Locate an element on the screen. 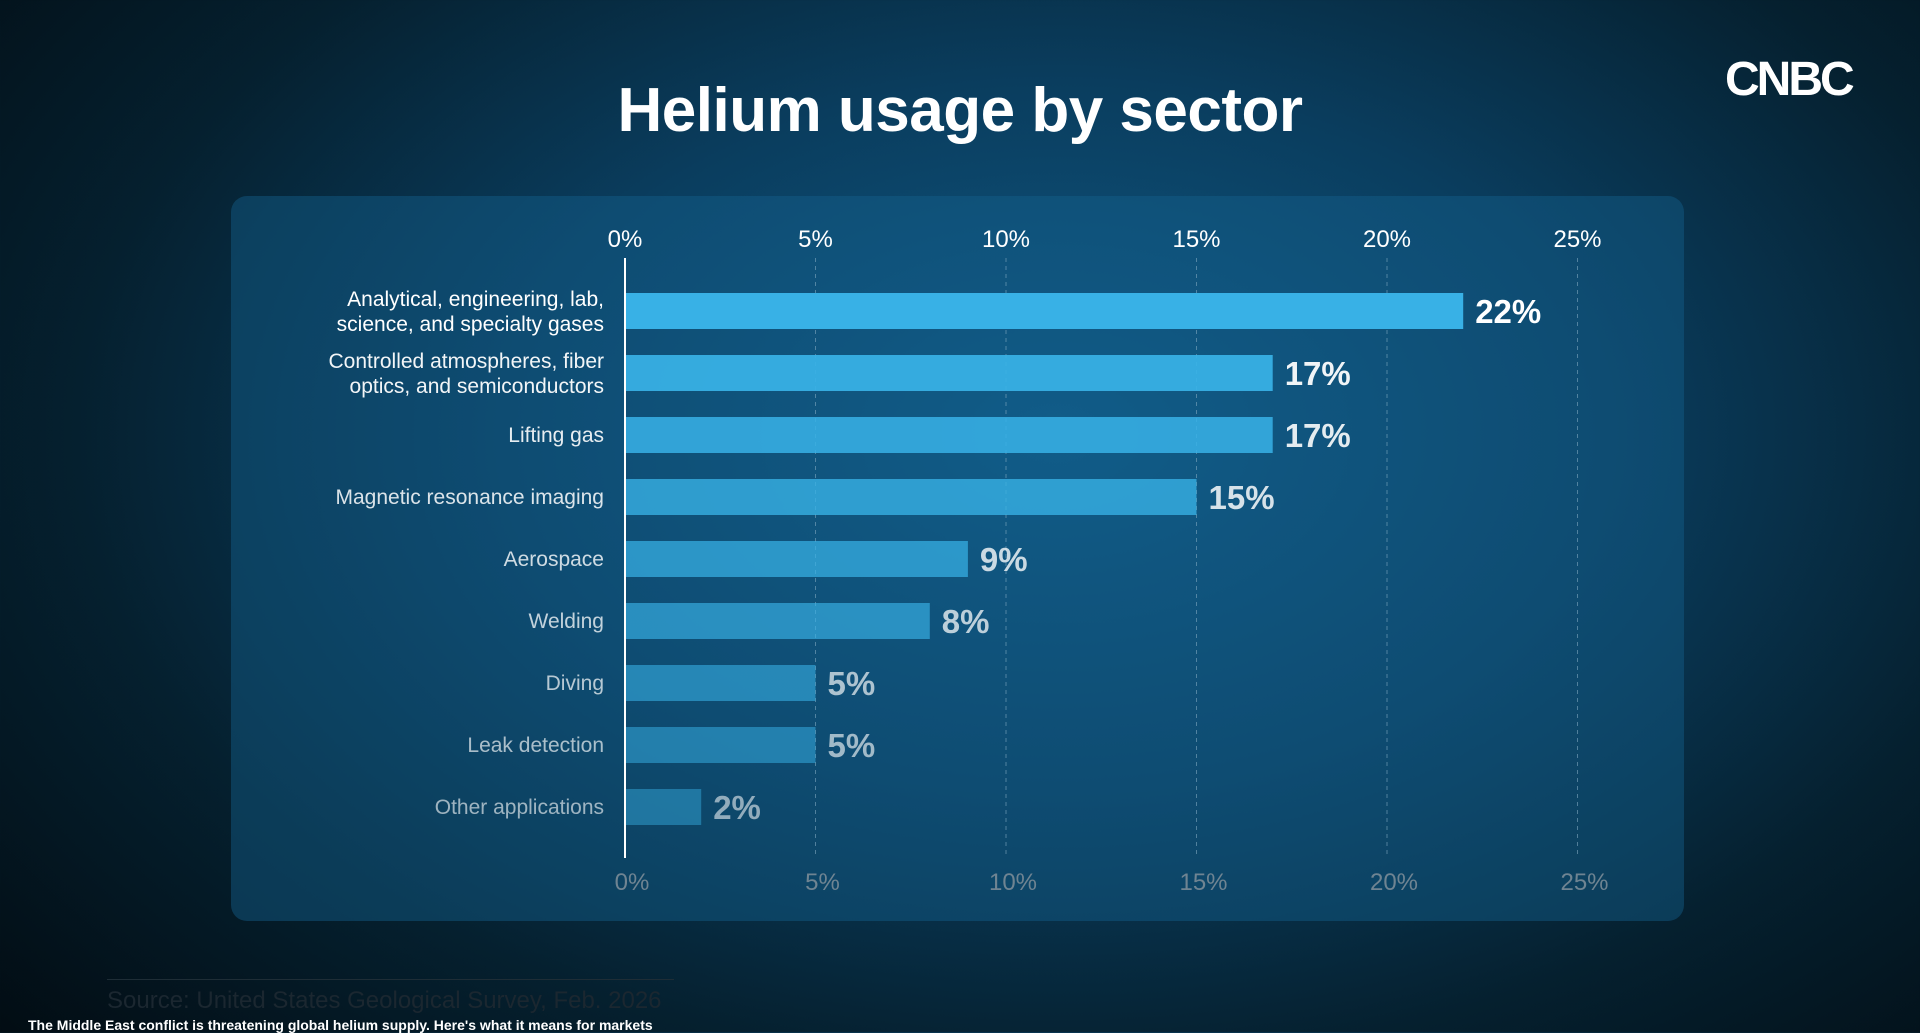  x-tick-label-bottom: 15% is located at coordinates (1203, 882).